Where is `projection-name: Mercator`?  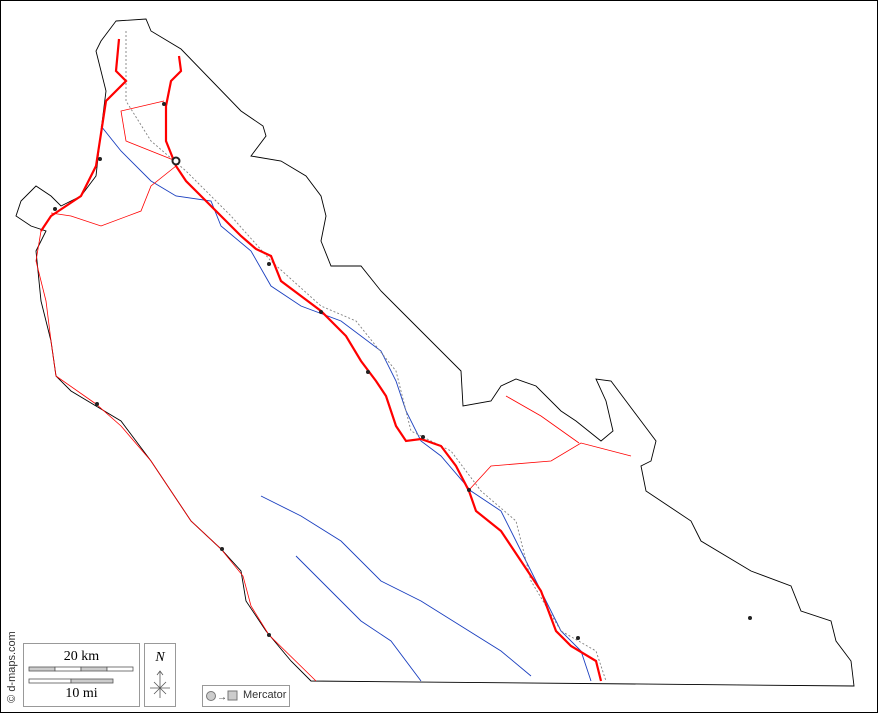 projection-name: Mercator is located at coordinates (265, 695).